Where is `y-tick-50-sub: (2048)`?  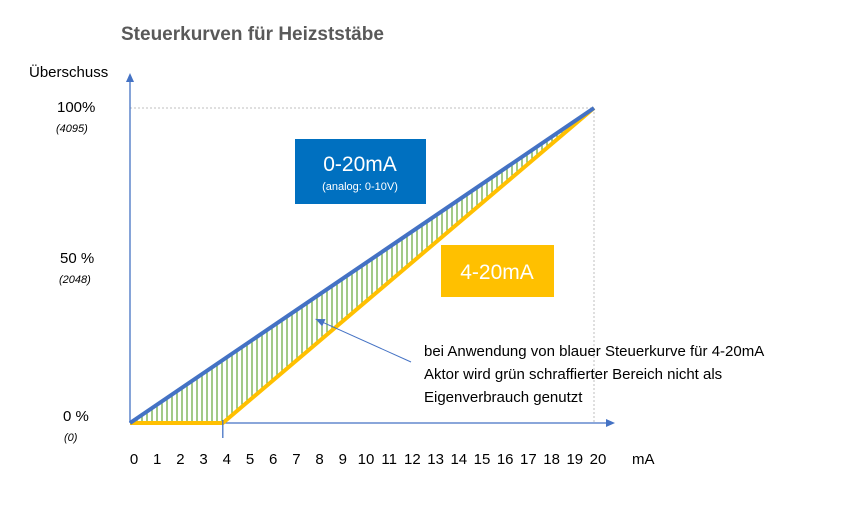
y-tick-50-sub: (2048) is located at coordinates (75, 280).